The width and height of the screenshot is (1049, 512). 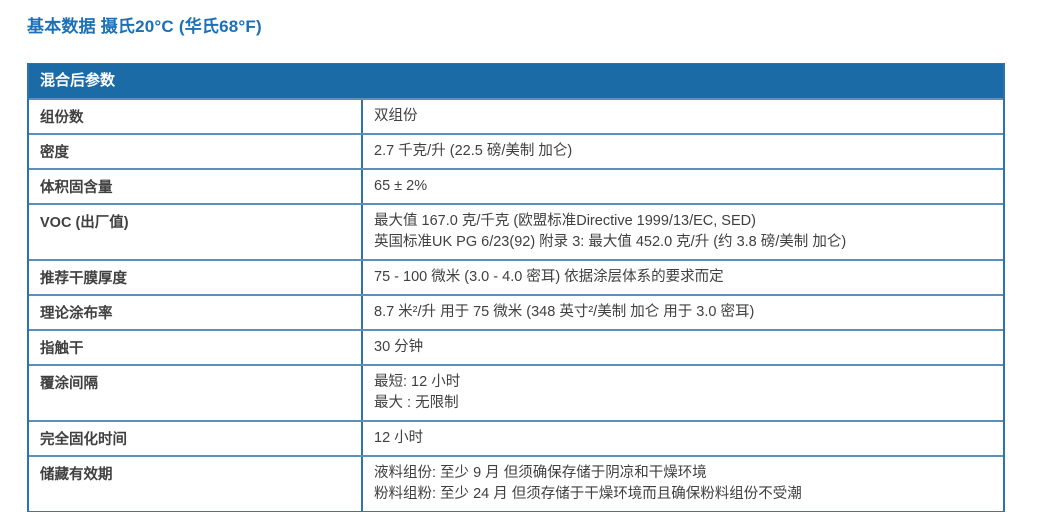 I want to click on row-value-line: 粉料组粉: 至少 24 月 但须存储于干燥环境而且确保粉料组份不受潮, so click(x=588, y=494).